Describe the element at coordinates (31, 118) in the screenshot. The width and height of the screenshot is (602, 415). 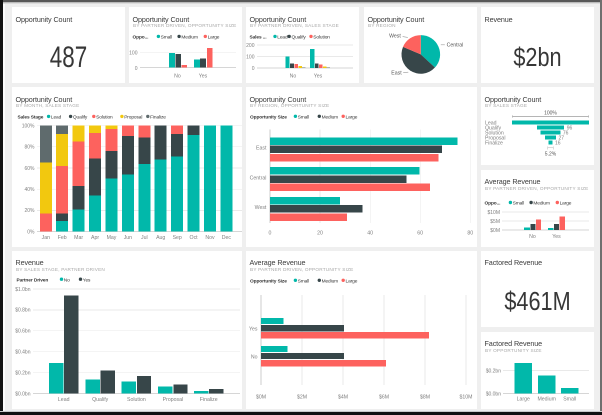
I see `svg-text: Sales Stage` at that location.